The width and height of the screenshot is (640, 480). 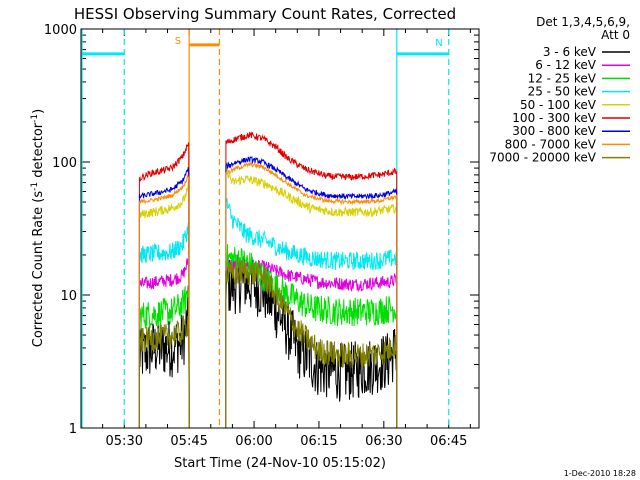 What do you see at coordinates (38, 152) in the screenshot?
I see `y-axis-label-part-b: detector` at bounding box center [38, 152].